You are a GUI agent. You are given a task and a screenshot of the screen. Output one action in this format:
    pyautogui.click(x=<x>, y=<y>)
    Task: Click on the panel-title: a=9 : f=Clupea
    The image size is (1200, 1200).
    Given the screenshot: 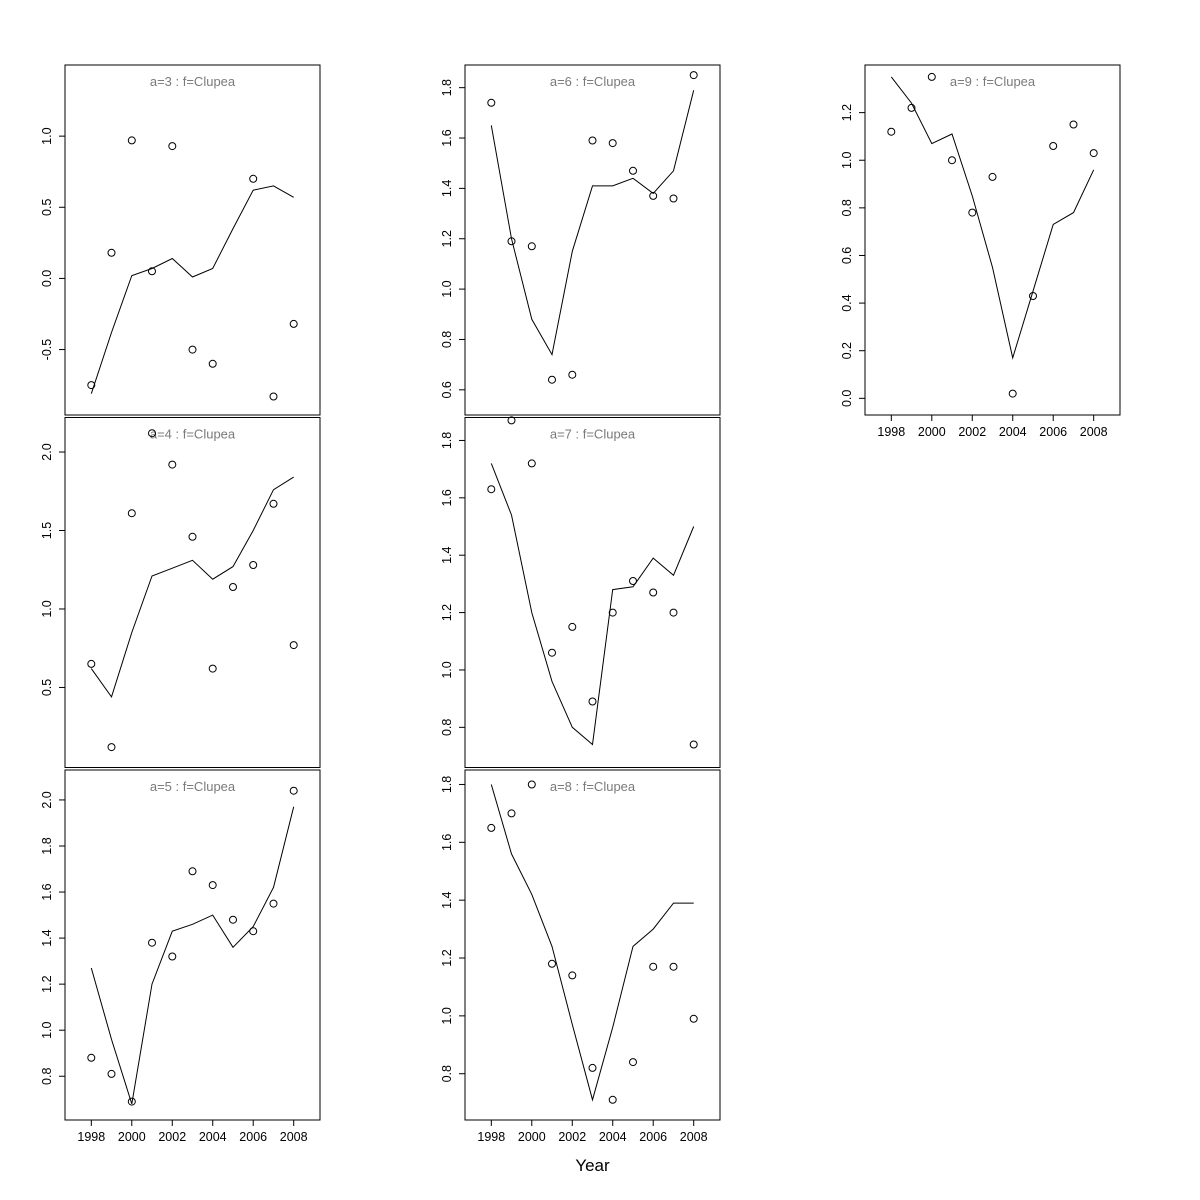 What is the action you would take?
    pyautogui.click(x=993, y=81)
    